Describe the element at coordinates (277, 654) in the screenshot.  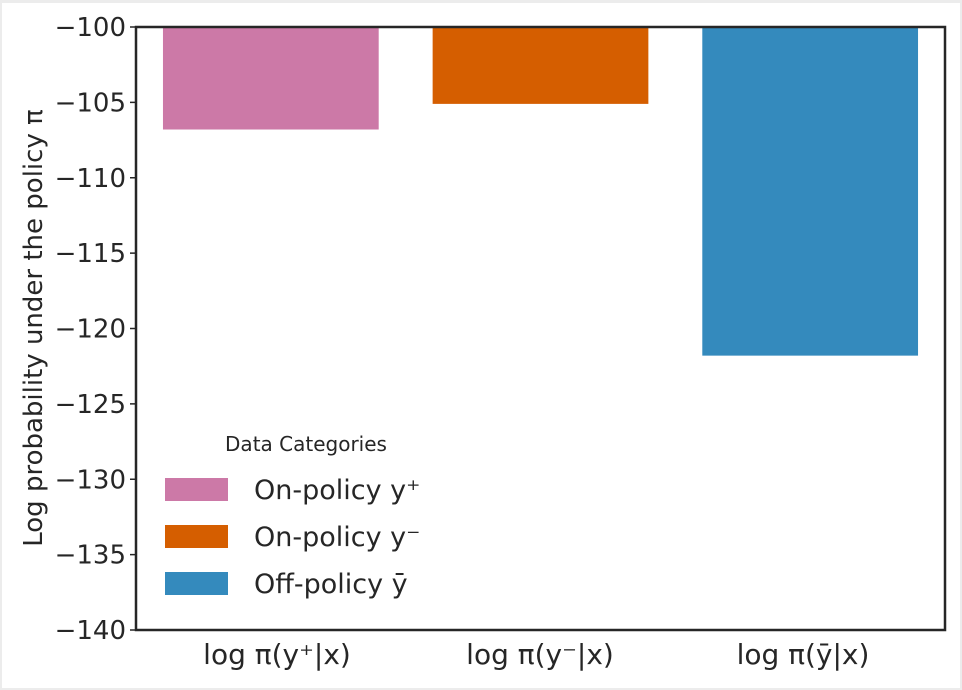
I see `x-tick-label-0: log π(y⁺|x)` at that location.